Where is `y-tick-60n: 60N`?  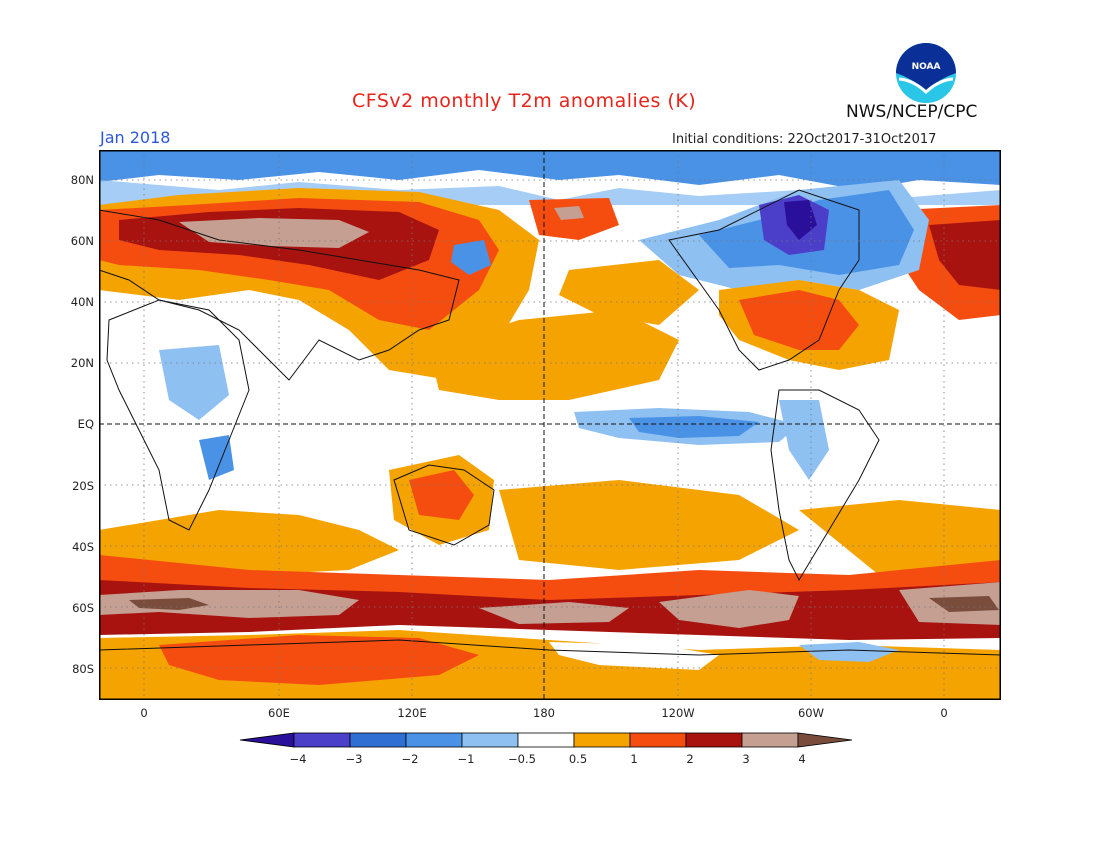 y-tick-60n: 60N is located at coordinates (82, 241).